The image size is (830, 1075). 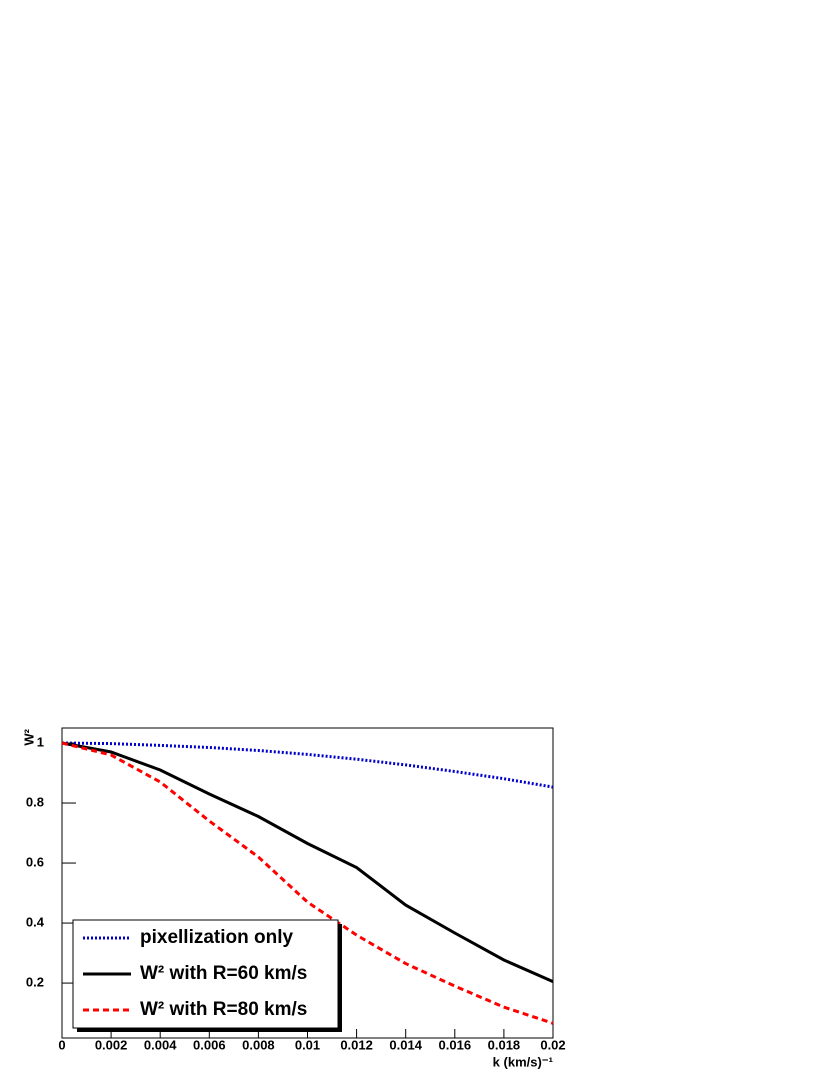 I want to click on x-tick-label: 0.014, so click(x=405, y=1044).